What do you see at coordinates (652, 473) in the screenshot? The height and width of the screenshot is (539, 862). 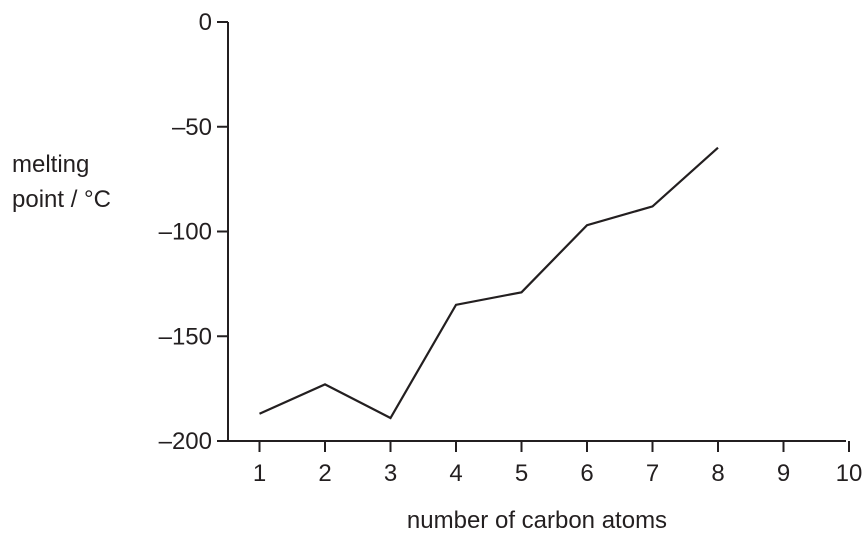 I see `x-tick-label: 7` at bounding box center [652, 473].